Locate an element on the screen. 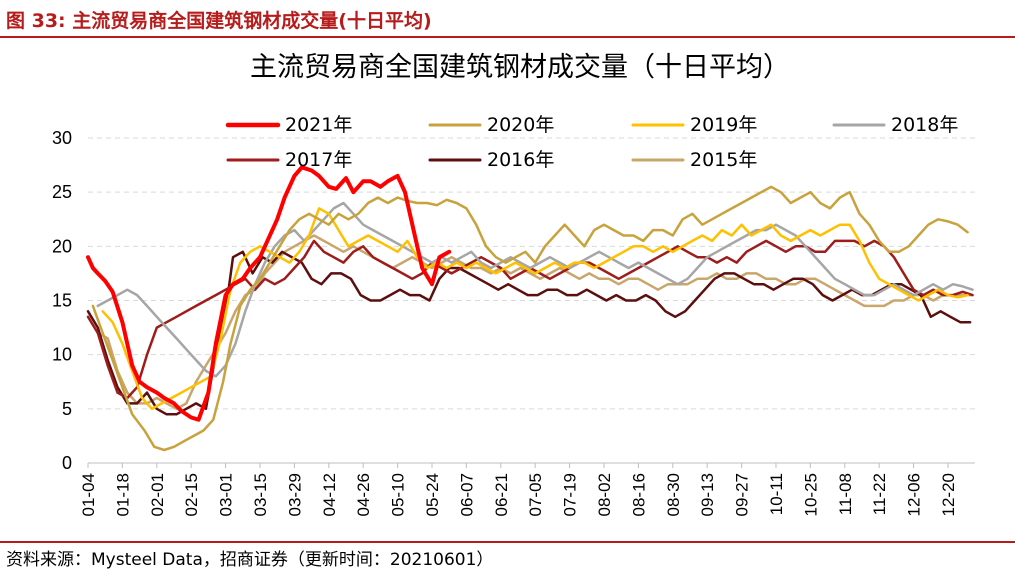 The height and width of the screenshot is (579, 1015). legend-label: 2019年 is located at coordinates (723, 125).